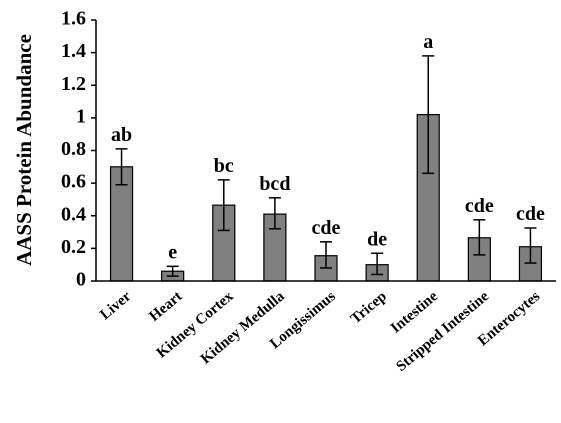 This screenshot has width=561, height=423. I want to click on x-tick-label: Stripped Intestine, so click(442, 331).